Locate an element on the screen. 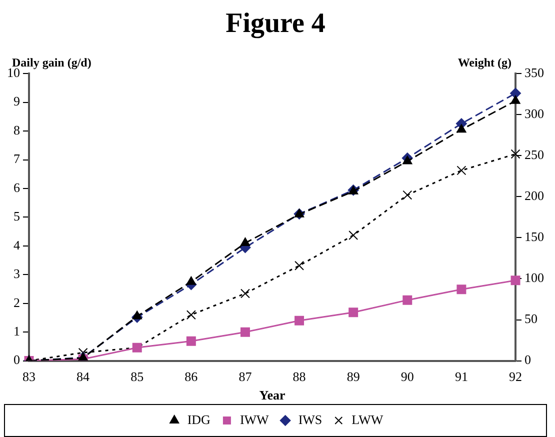 This screenshot has width=555, height=437. y2-tick-label: 200 is located at coordinates (534, 196).